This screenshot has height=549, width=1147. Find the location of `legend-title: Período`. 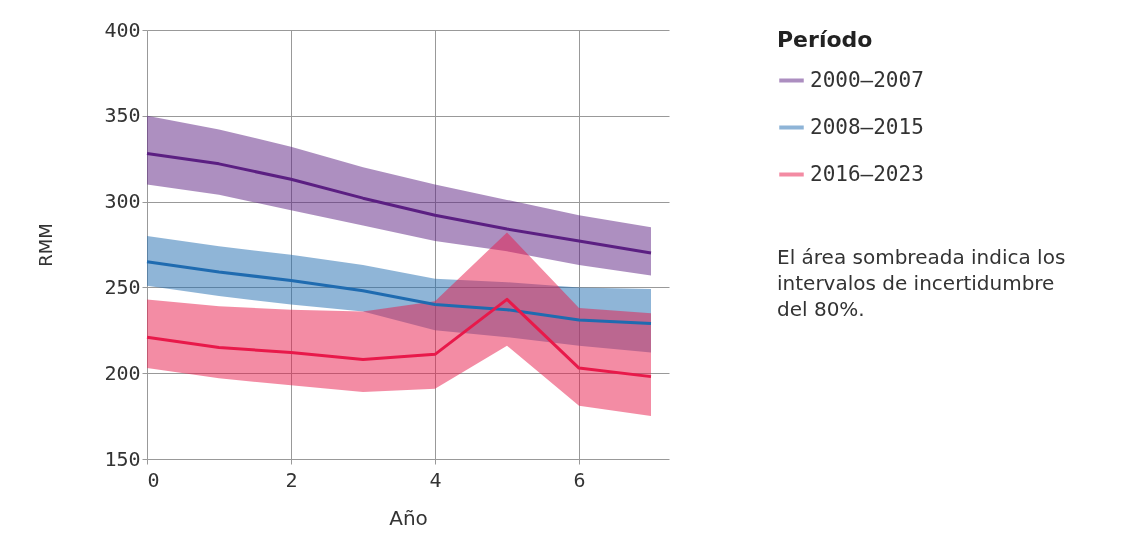

legend-title: Período is located at coordinates (825, 39).